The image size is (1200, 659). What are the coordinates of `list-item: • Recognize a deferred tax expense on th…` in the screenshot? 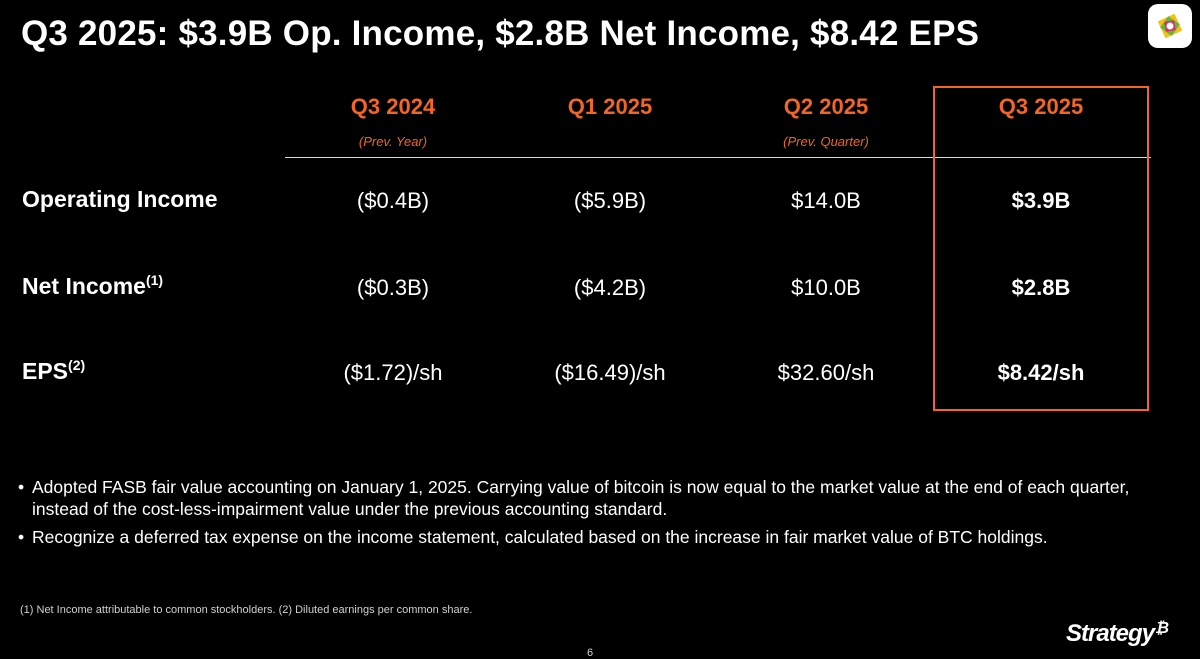 It's located at (598, 537).